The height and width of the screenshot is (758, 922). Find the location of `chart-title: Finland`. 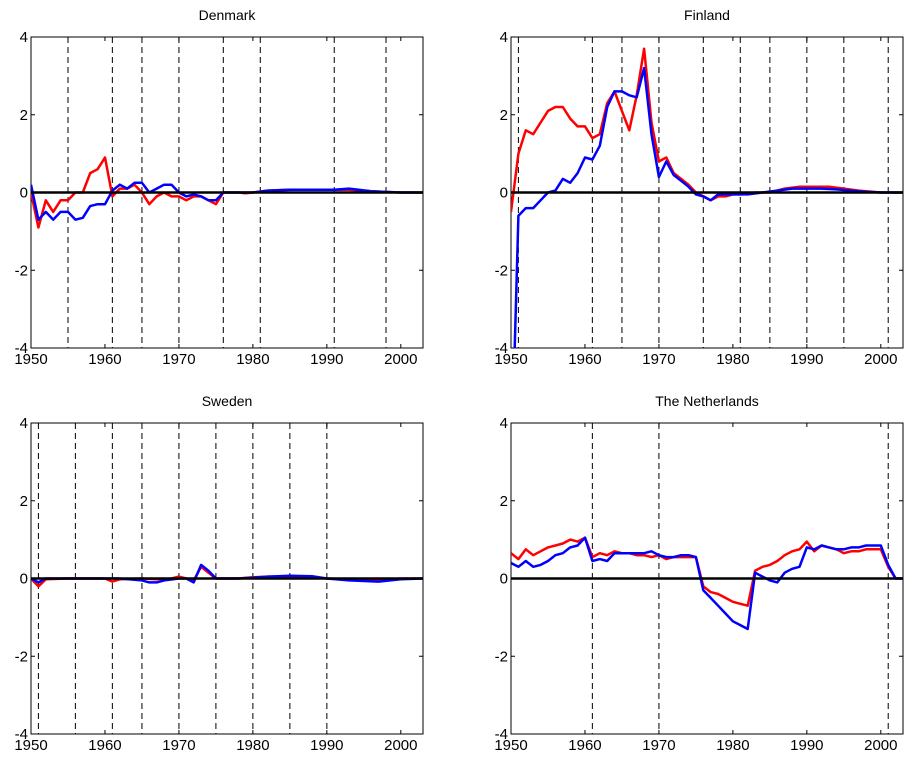

chart-title: Finland is located at coordinates (707, 15).